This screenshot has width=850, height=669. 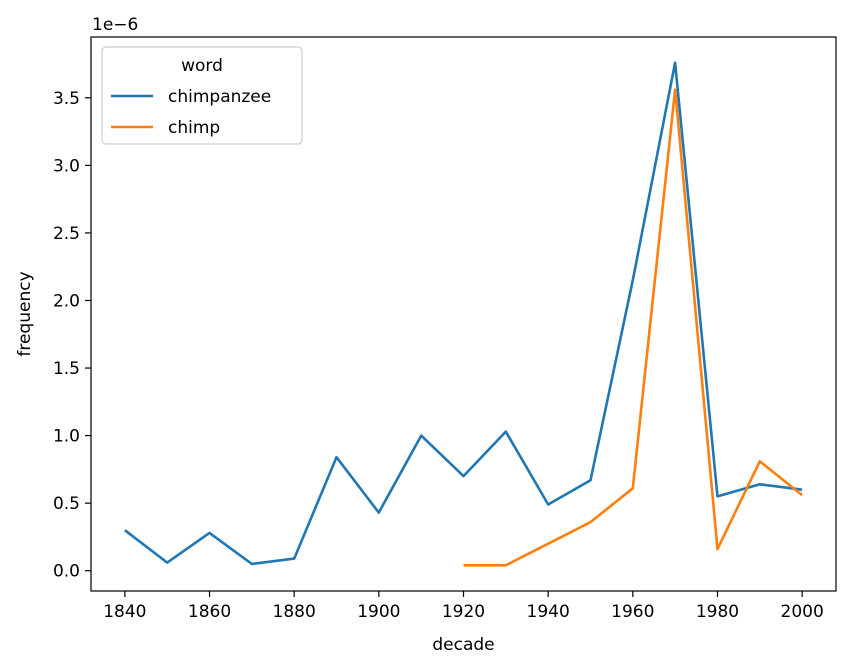 I want to click on x-tick-label: 1880, so click(x=294, y=612).